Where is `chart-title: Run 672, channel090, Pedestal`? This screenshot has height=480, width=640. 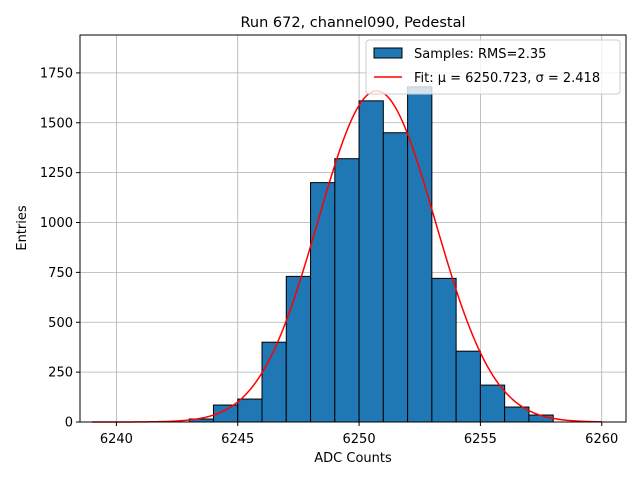
chart-title: Run 672, channel090, Pedestal is located at coordinates (352, 23).